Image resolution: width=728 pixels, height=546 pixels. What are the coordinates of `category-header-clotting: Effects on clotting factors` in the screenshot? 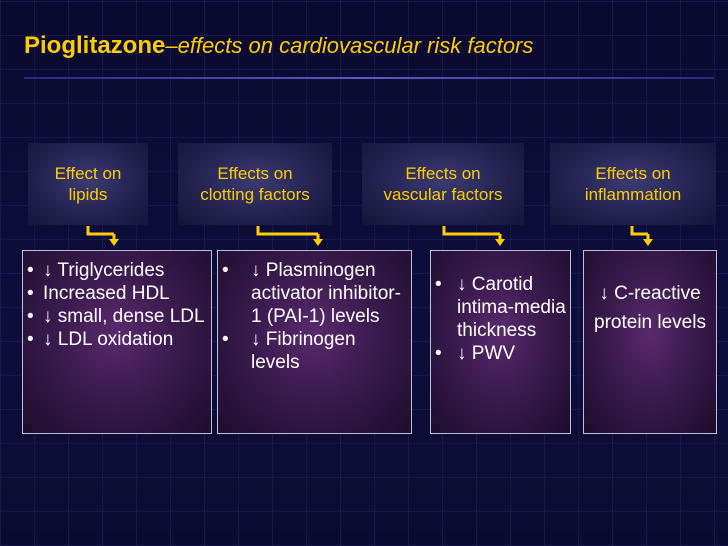 It's located at (255, 184).